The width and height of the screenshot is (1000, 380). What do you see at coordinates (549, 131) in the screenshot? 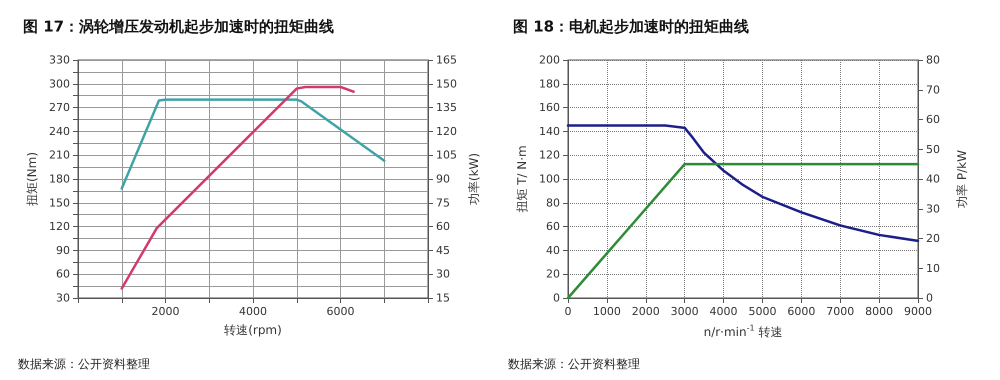
I see `y-tick-label: 140` at bounding box center [549, 131].